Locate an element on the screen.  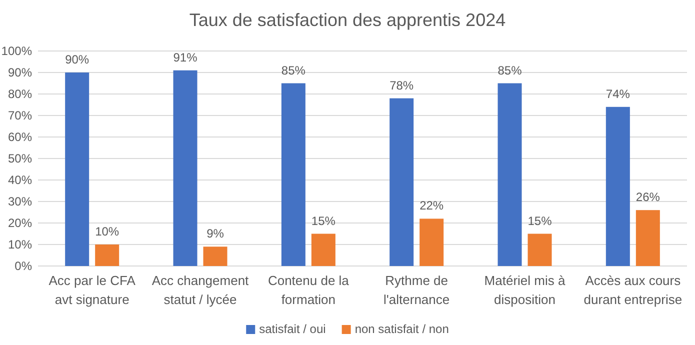
data-label: 74% is located at coordinates (618, 93).